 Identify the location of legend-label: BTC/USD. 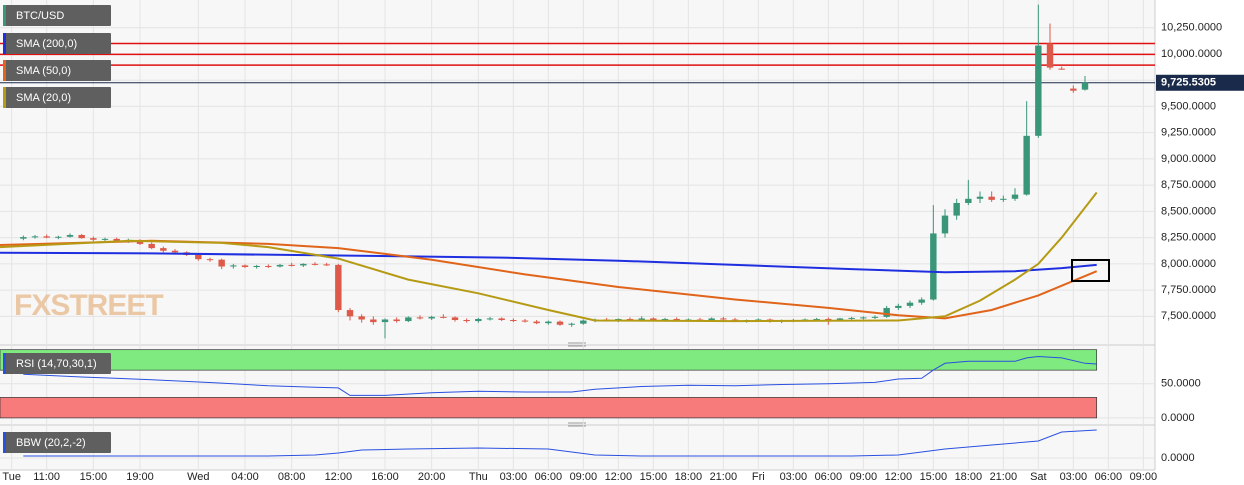
(40, 16).